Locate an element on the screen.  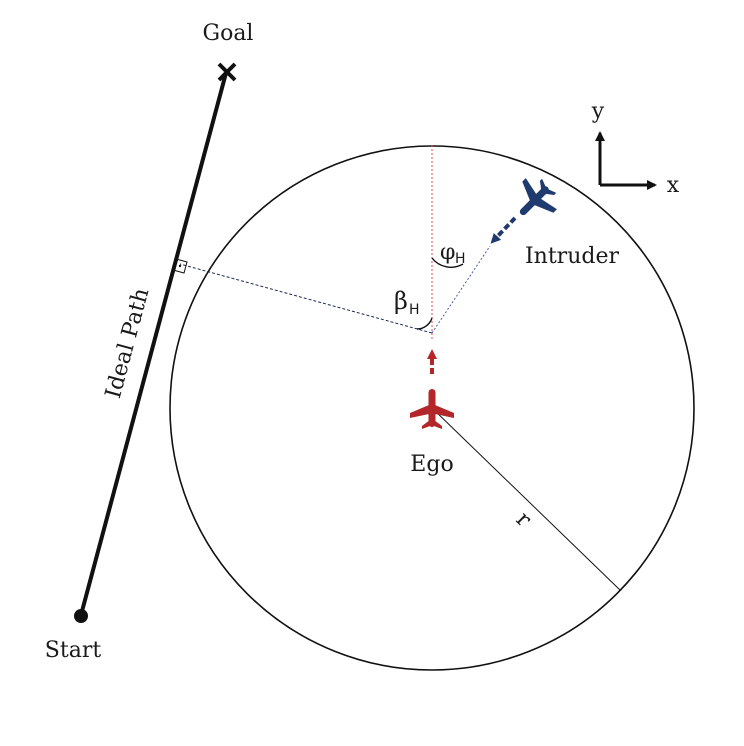
ideal-path-line is located at coordinates (153, 344).